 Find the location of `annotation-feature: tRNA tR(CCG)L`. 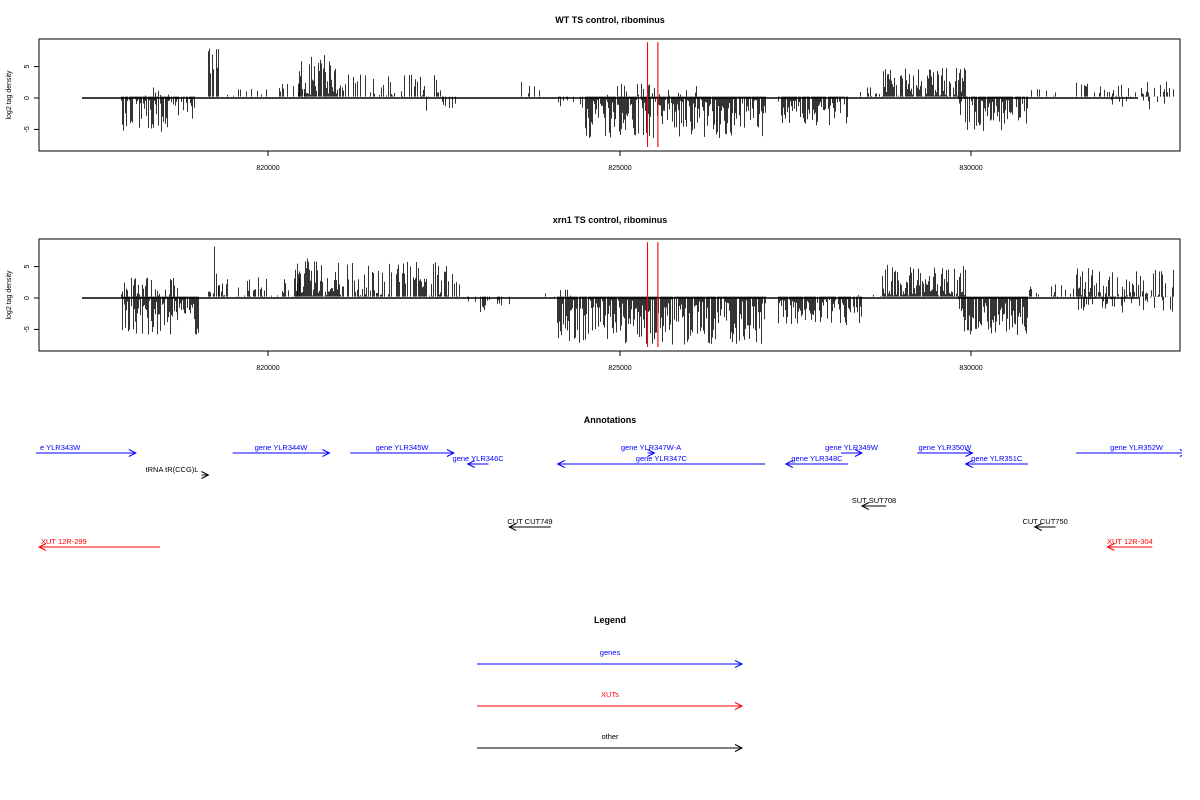

annotation-feature: tRNA tR(CCG)L is located at coordinates (178, 472).